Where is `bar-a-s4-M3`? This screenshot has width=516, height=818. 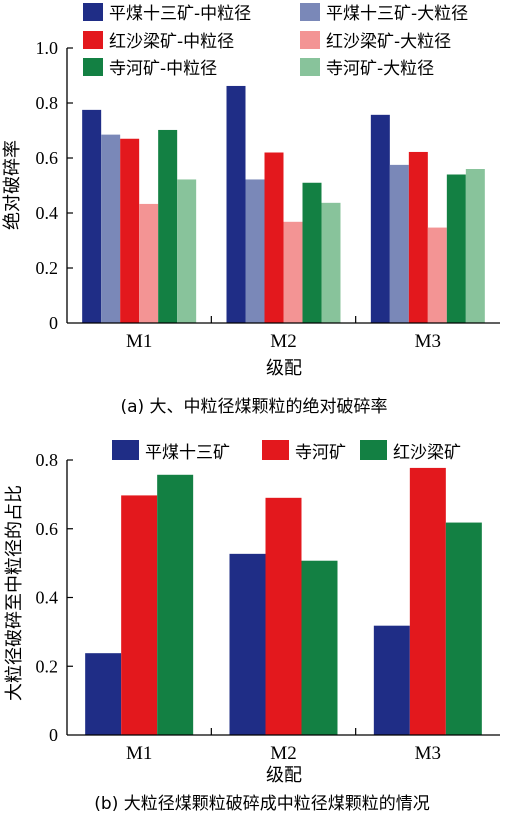
bar-a-s4-M3 is located at coordinates (456, 248).